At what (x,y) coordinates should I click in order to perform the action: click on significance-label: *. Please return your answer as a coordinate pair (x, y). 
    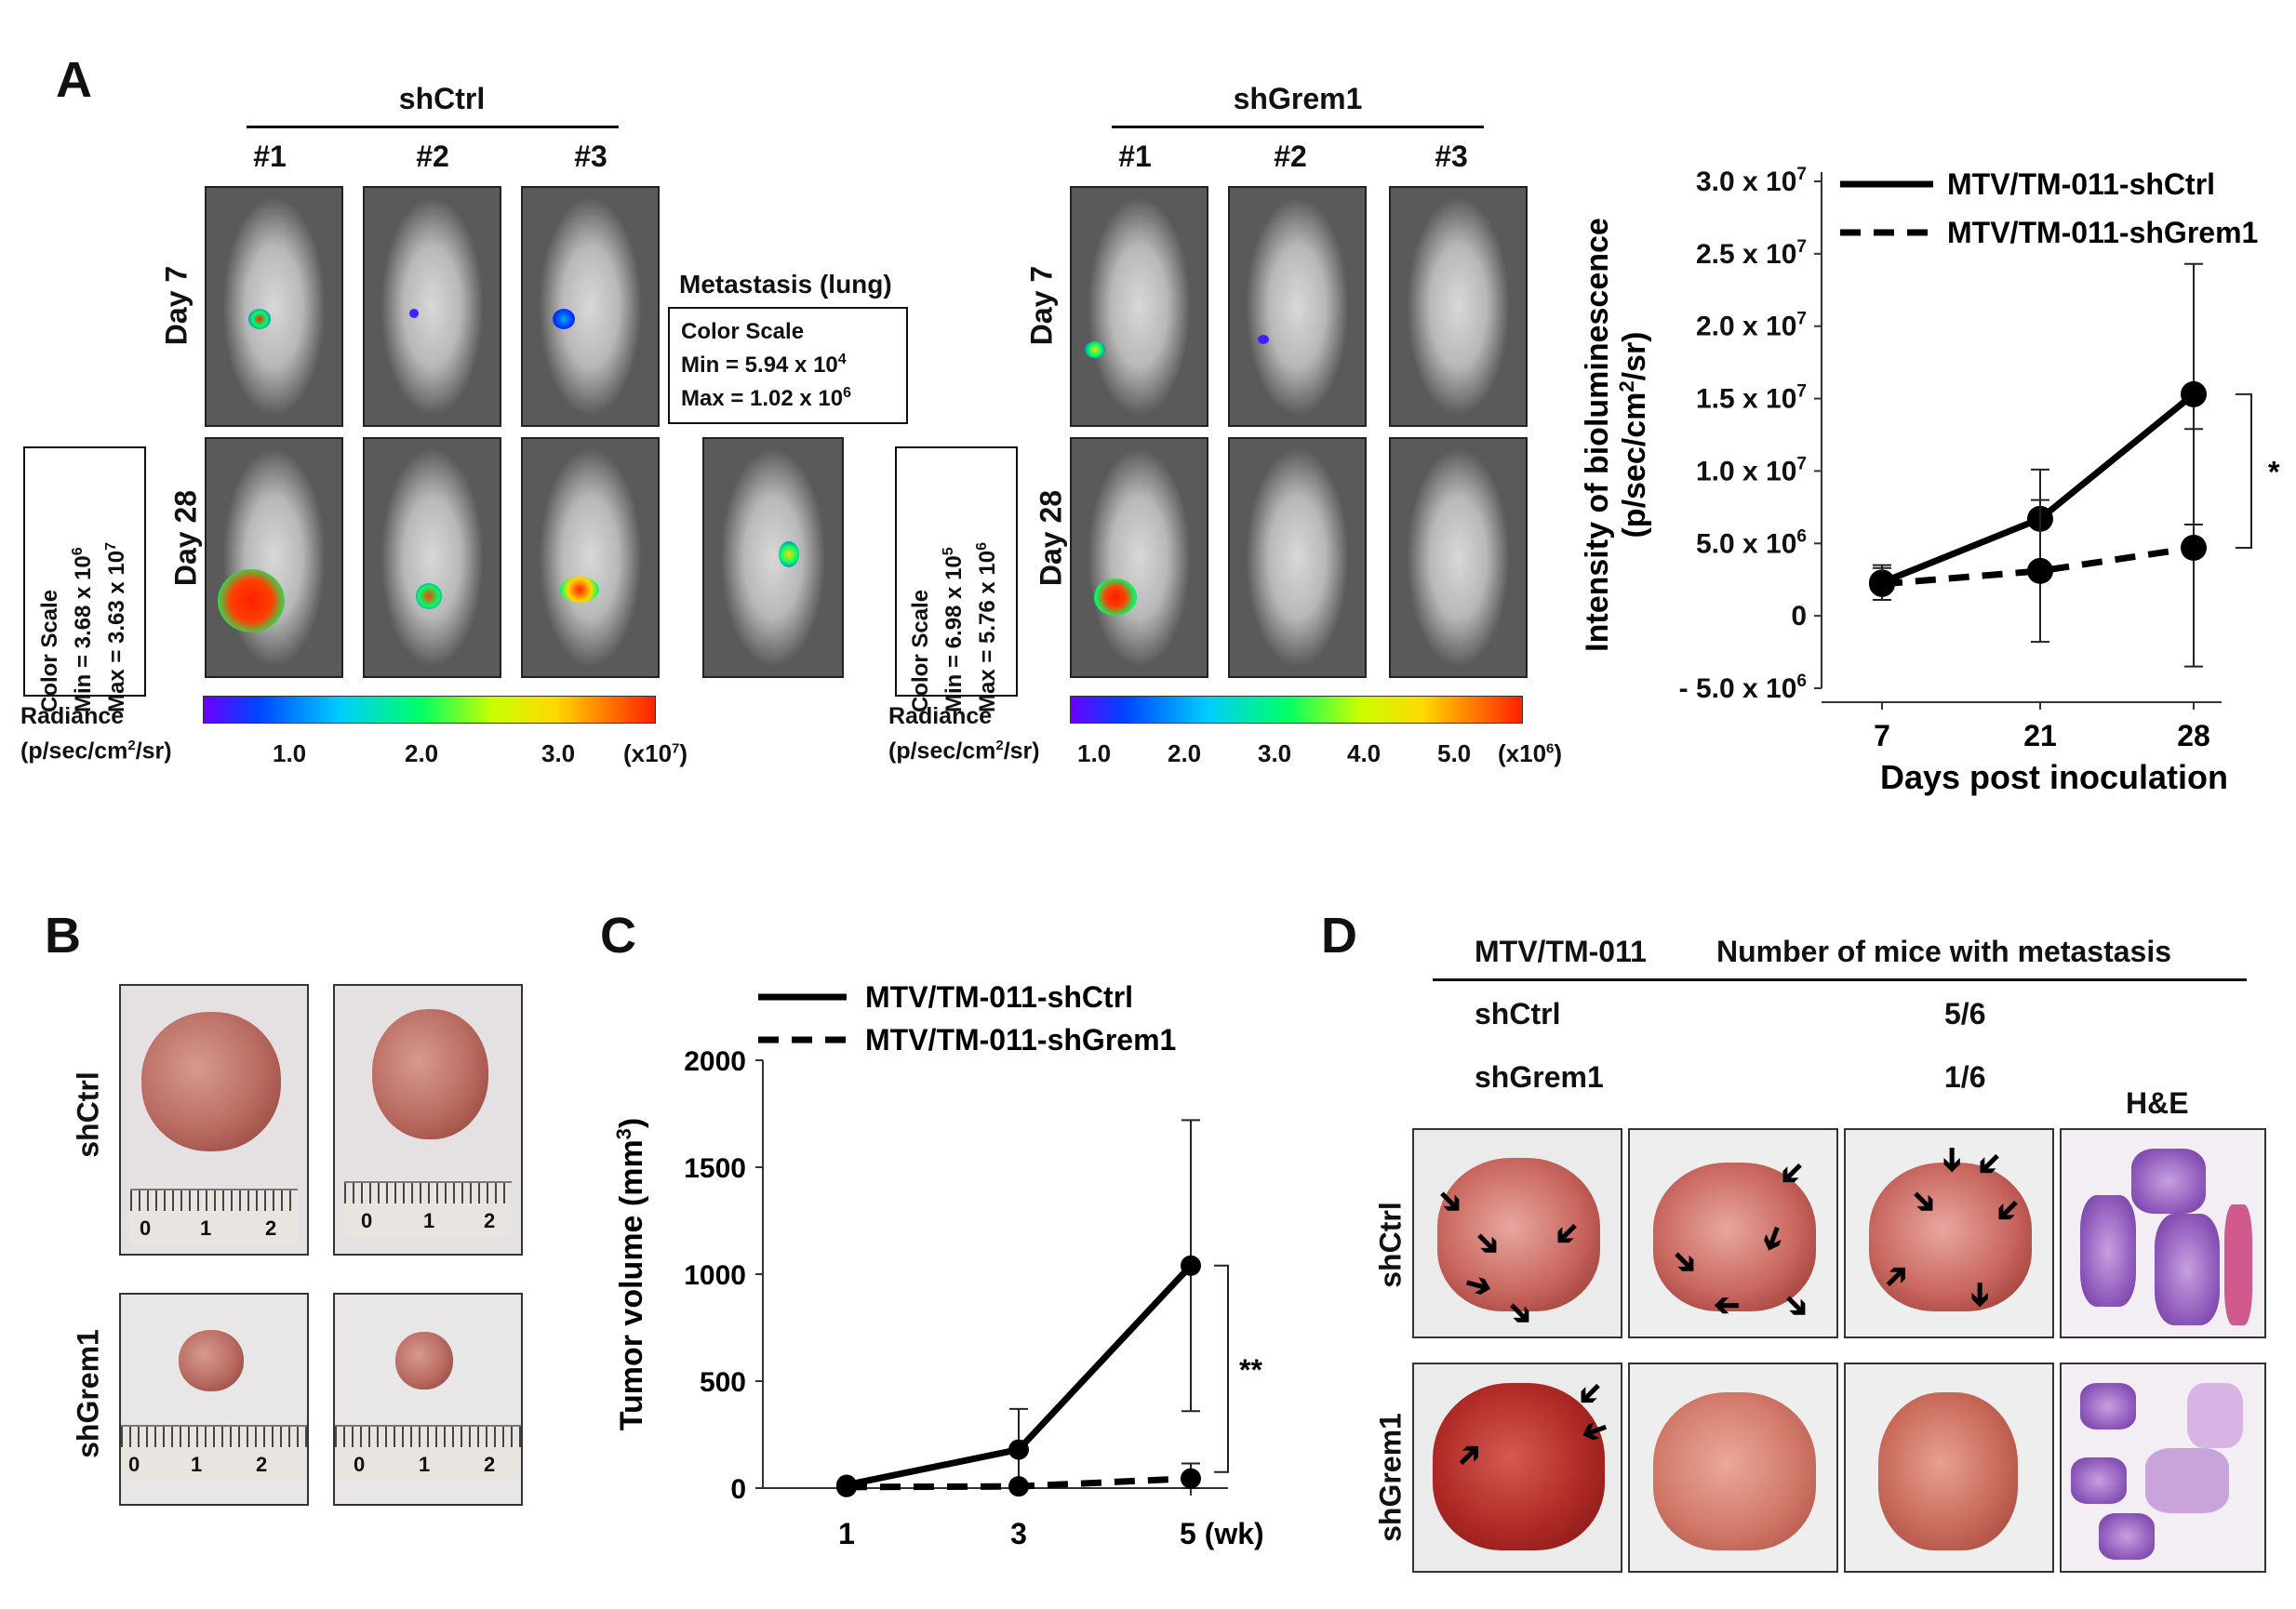
    Looking at the image, I should click on (2274, 472).